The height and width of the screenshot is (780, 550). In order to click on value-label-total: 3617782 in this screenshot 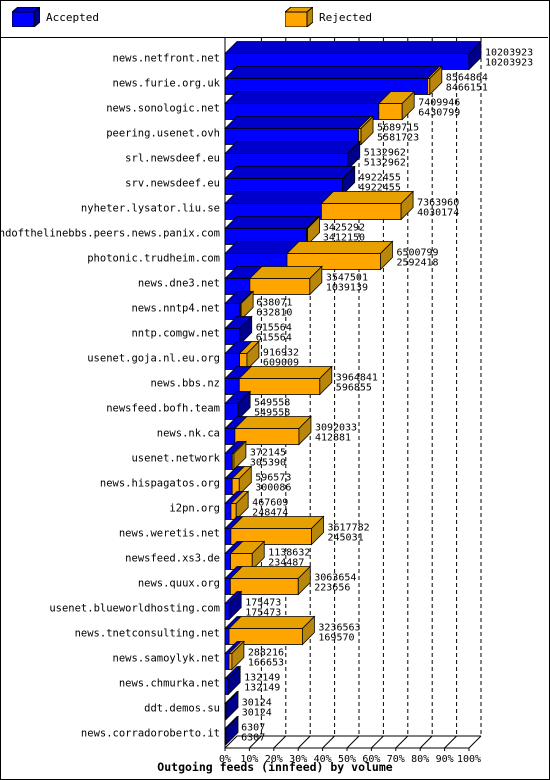, I will do `click(349, 528)`.